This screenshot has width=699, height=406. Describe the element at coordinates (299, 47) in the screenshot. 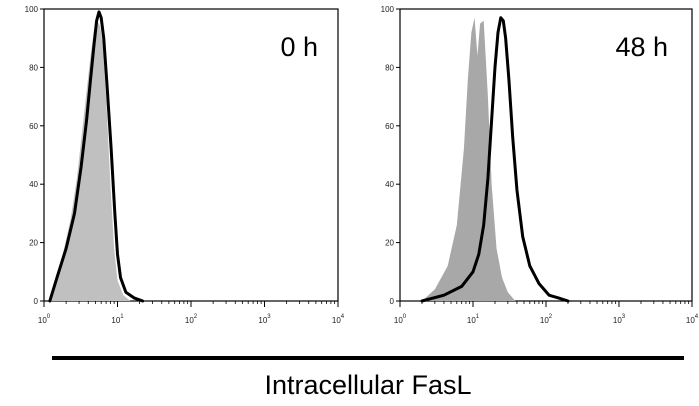

I see `panel-time-label: 0 h` at that location.